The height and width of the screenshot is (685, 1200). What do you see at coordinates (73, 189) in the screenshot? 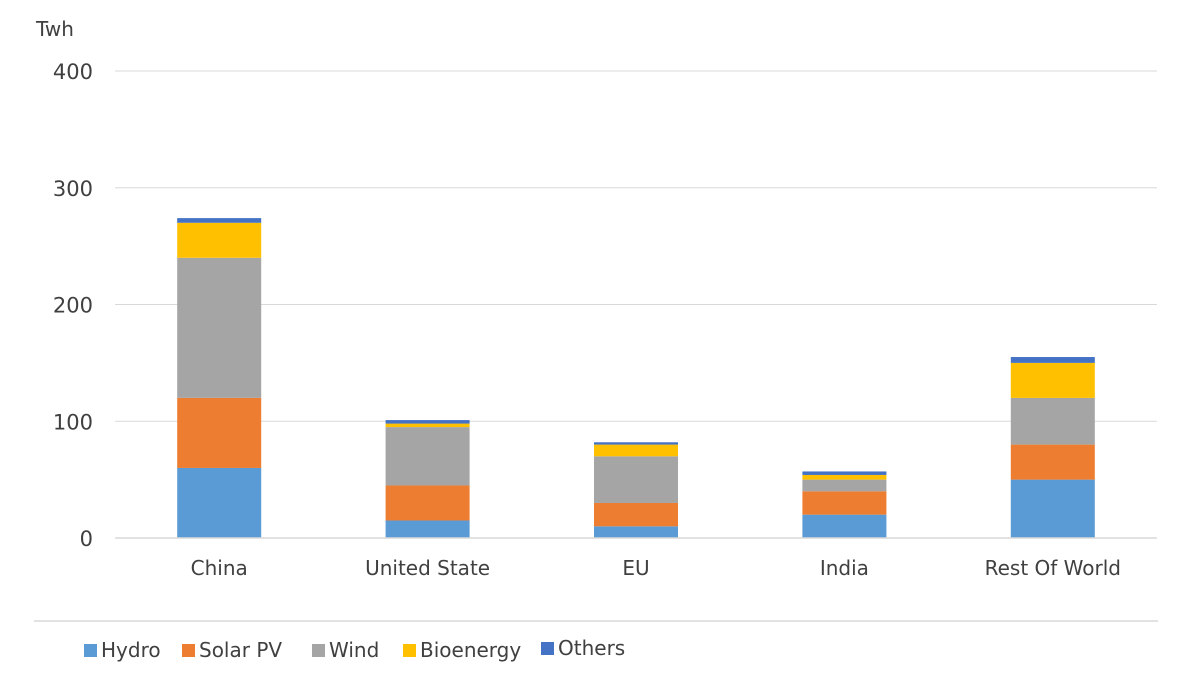
I see `y-tick-label: 300` at bounding box center [73, 189].